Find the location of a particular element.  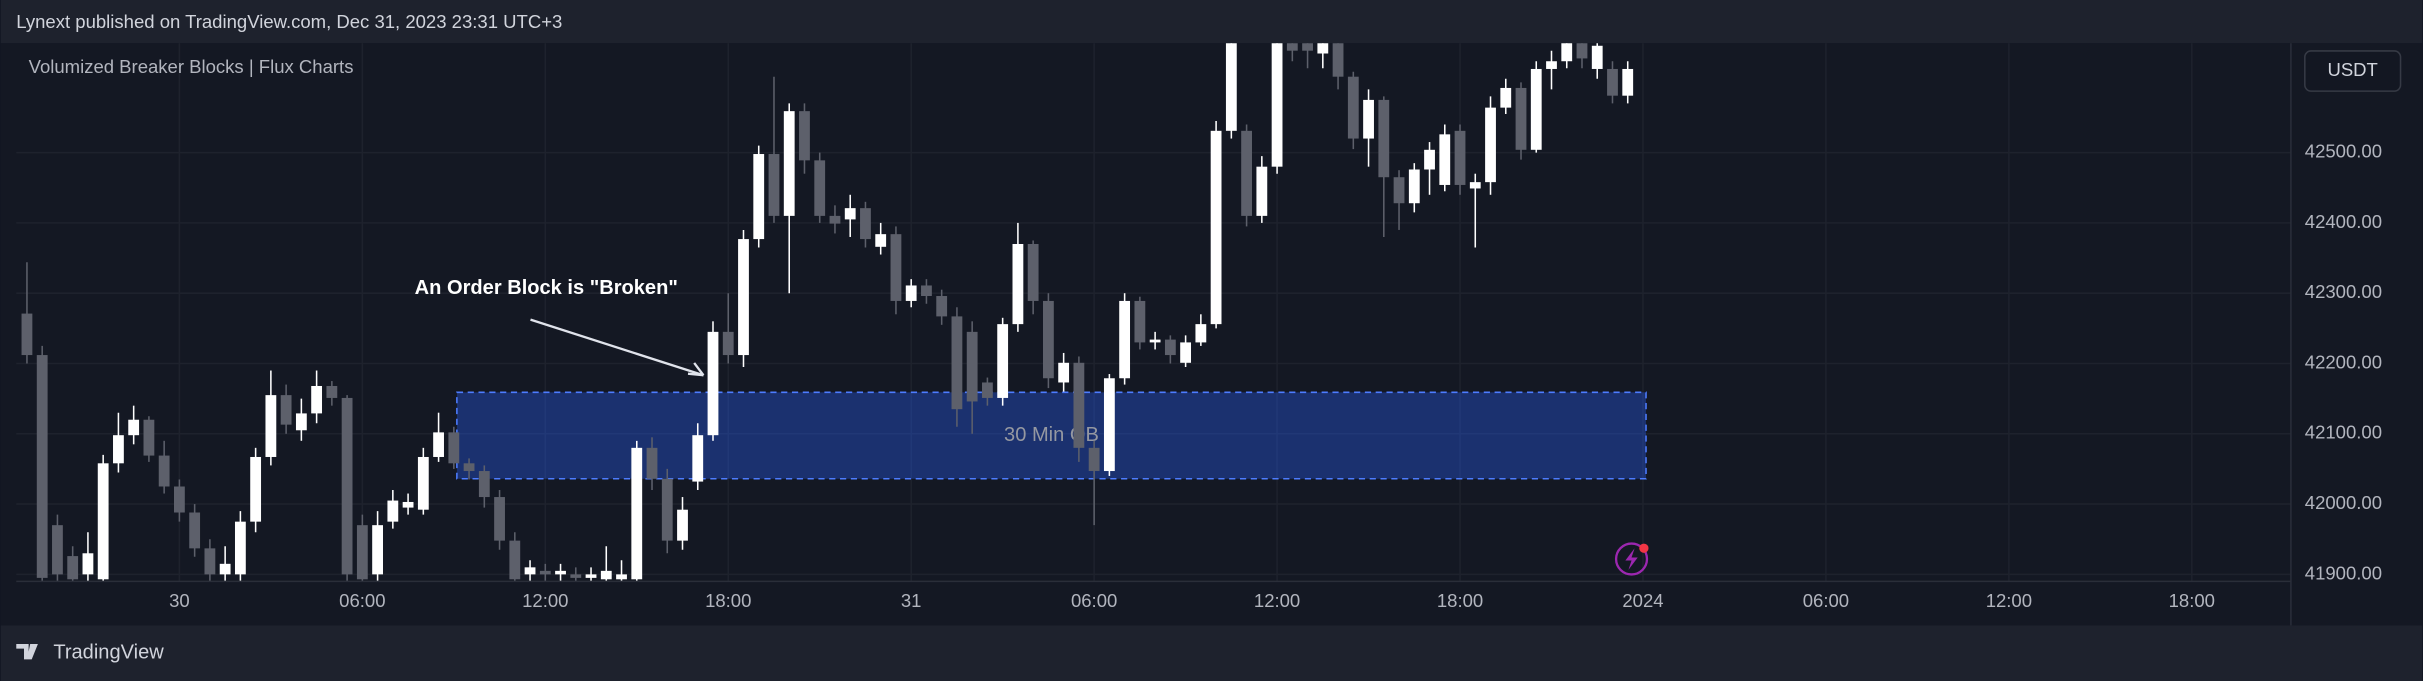

alert-icon is located at coordinates (1631, 559).